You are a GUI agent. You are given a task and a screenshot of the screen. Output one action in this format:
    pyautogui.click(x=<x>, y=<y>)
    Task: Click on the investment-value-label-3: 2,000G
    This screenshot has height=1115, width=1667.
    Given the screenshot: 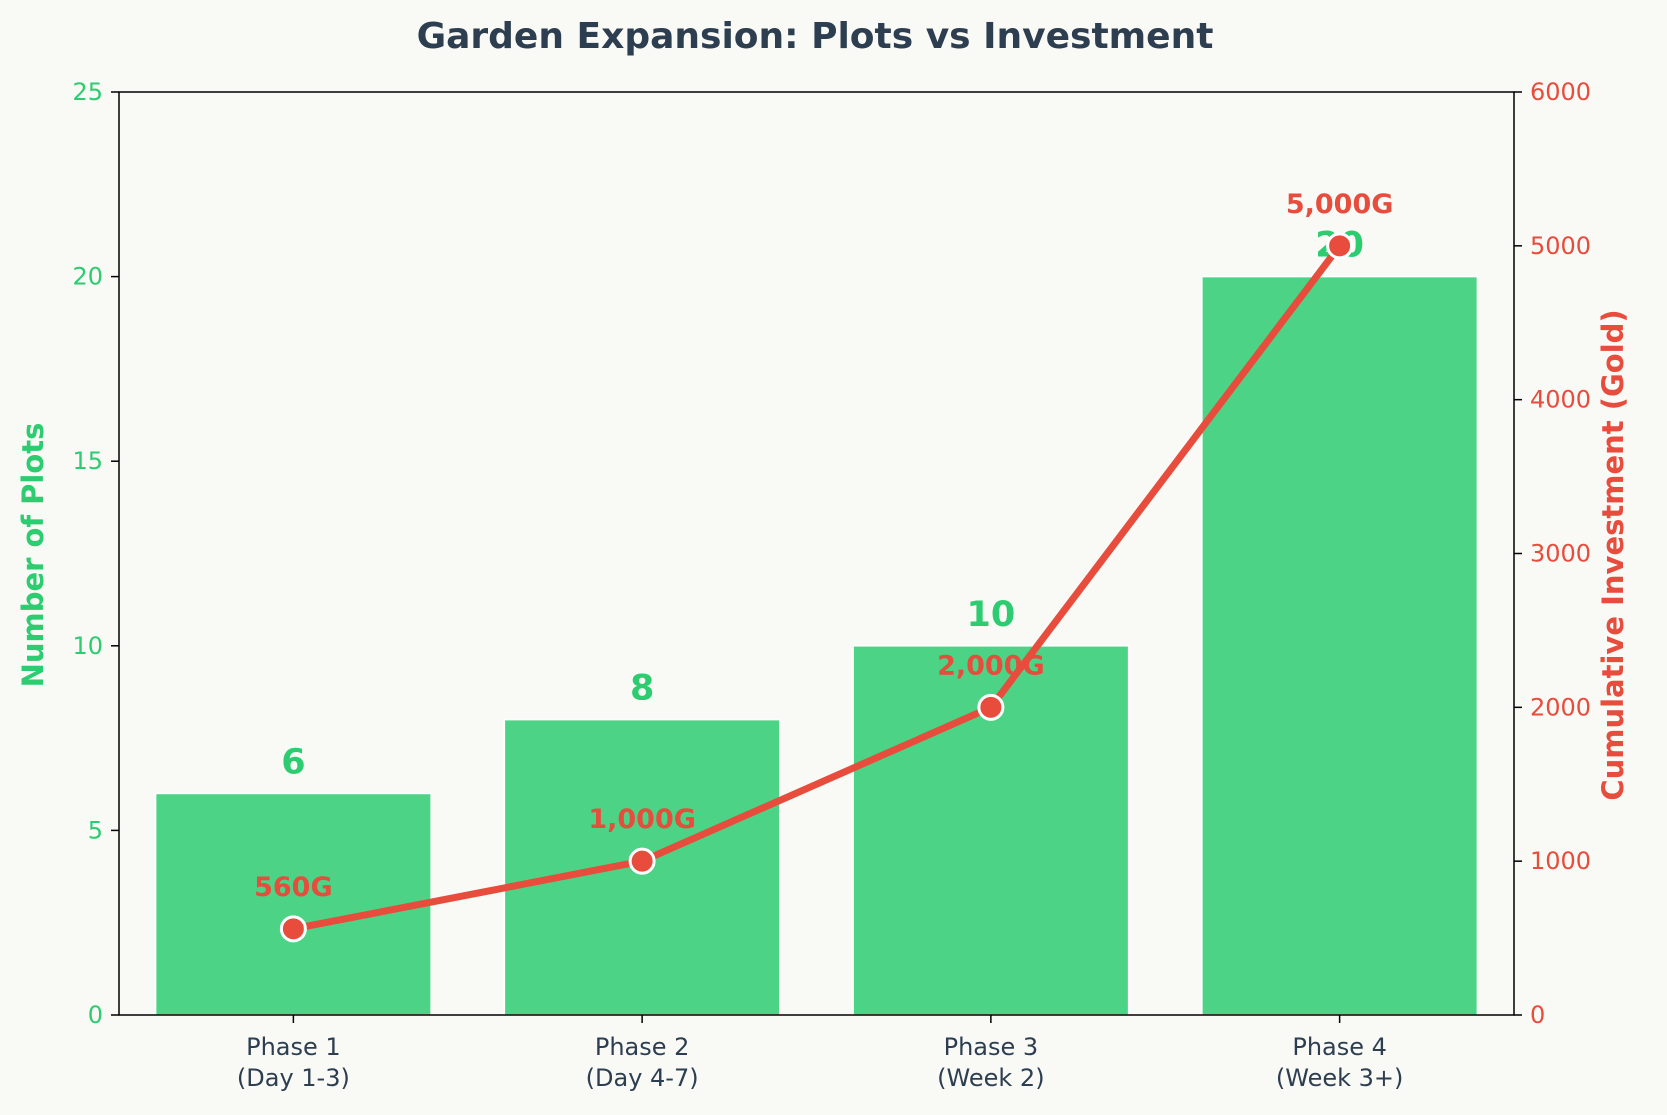 What is the action you would take?
    pyautogui.click(x=991, y=665)
    